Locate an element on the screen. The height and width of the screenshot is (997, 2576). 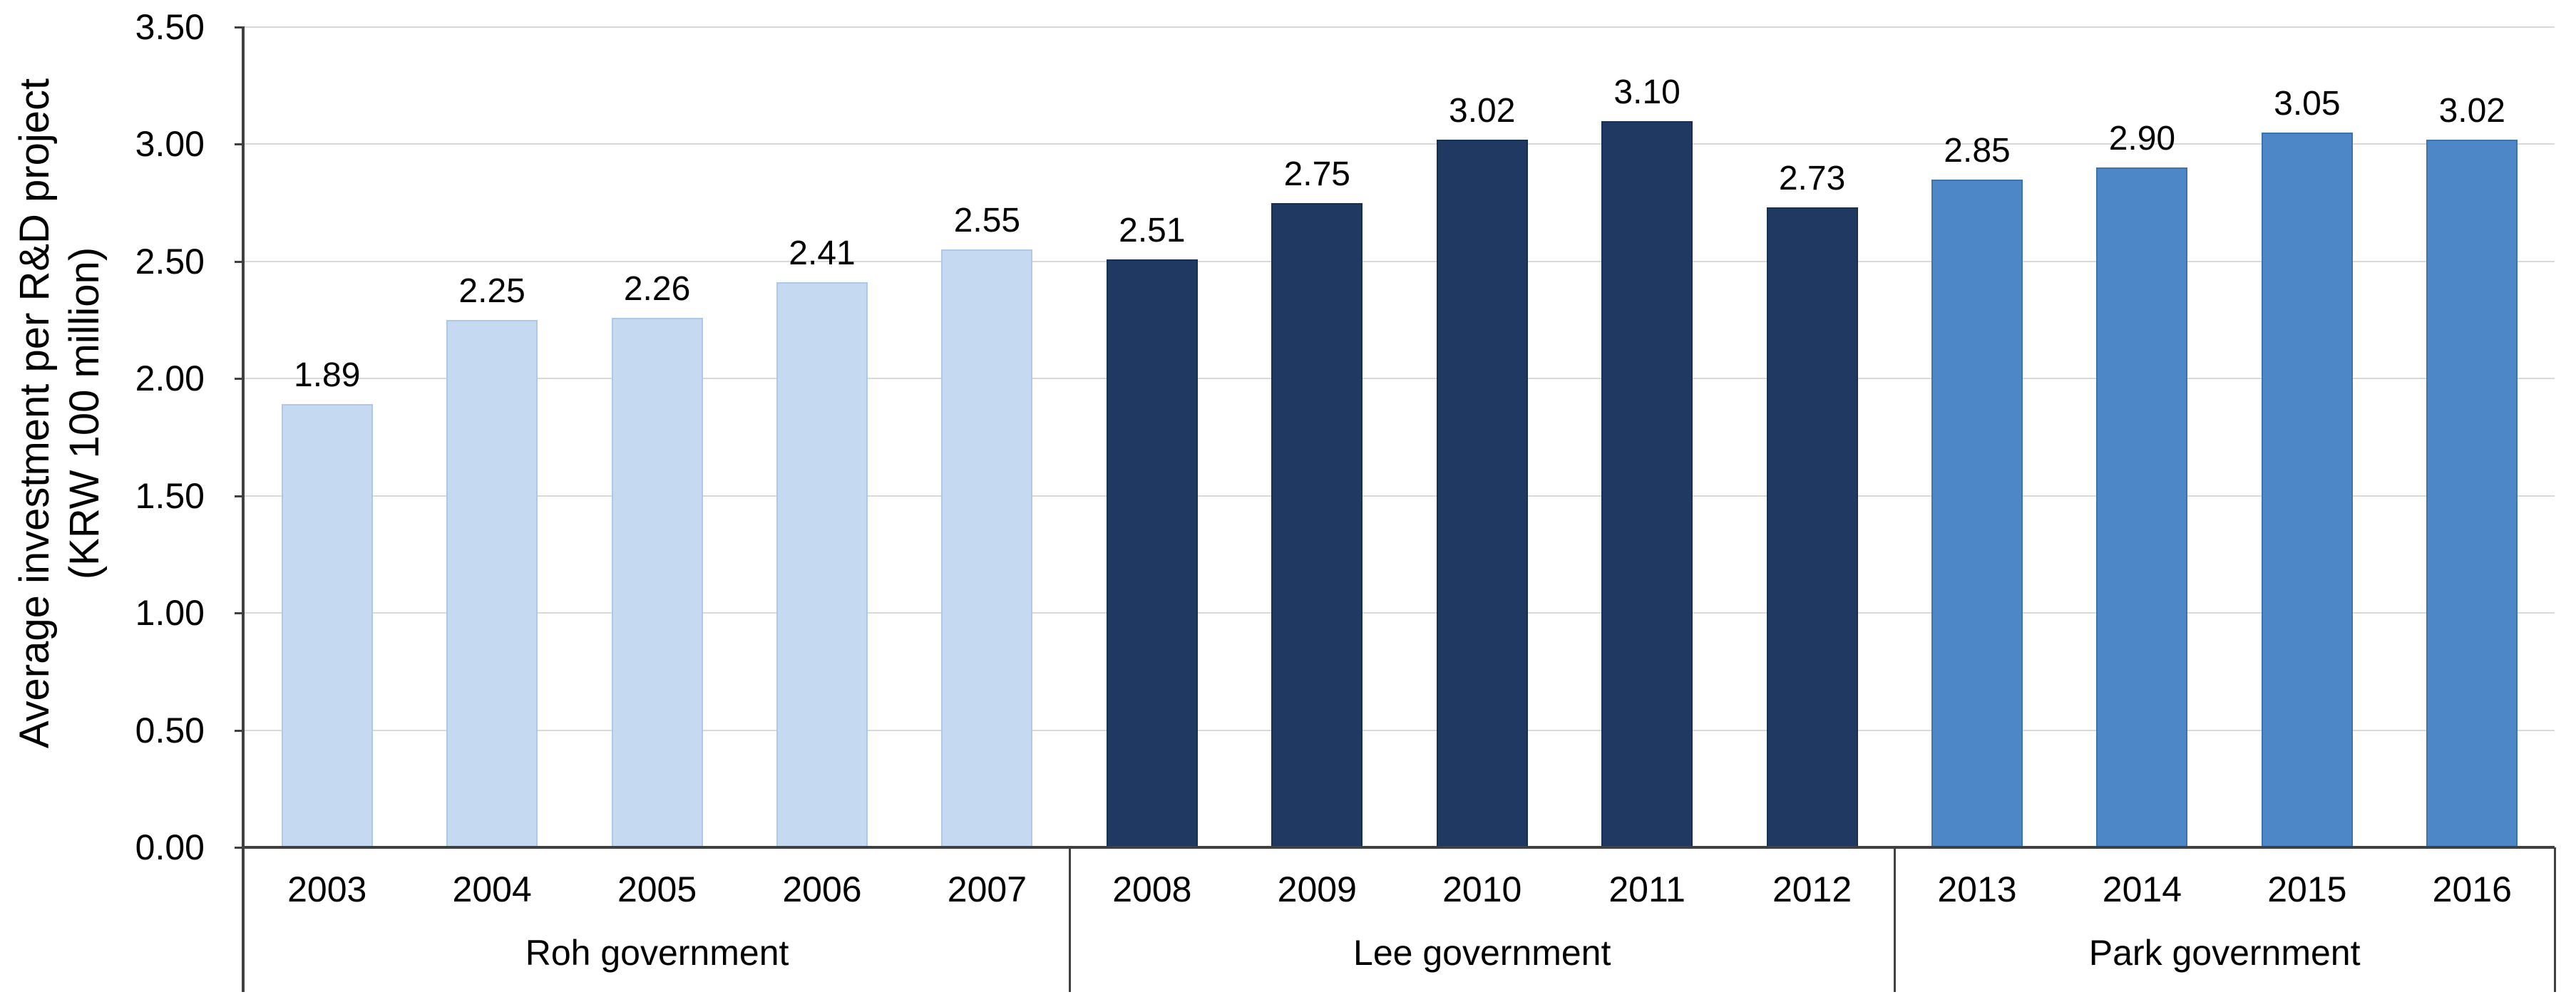
group-label: Lee government is located at coordinates (1482, 953).